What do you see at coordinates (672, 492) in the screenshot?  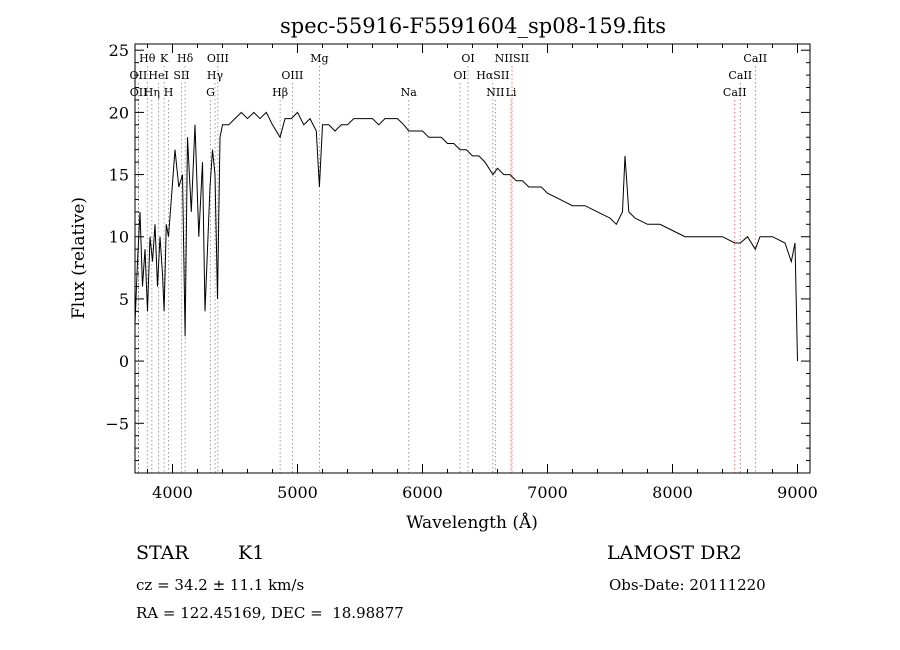 I see `x-tick-label: 8000` at bounding box center [672, 492].